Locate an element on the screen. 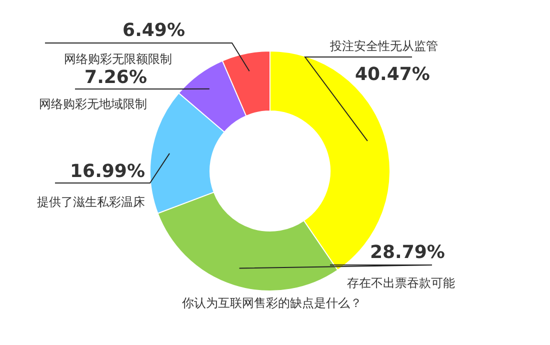  data-label: 28.79% is located at coordinates (407, 252).